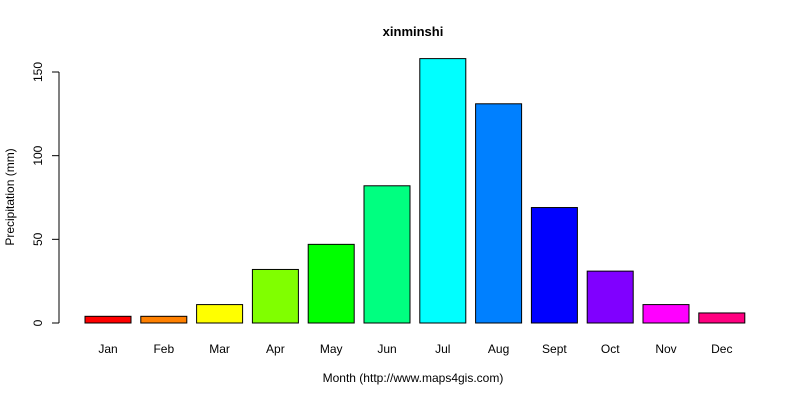 This screenshot has width=800, height=400. I want to click on x-tick-label: Aug, so click(498, 349).